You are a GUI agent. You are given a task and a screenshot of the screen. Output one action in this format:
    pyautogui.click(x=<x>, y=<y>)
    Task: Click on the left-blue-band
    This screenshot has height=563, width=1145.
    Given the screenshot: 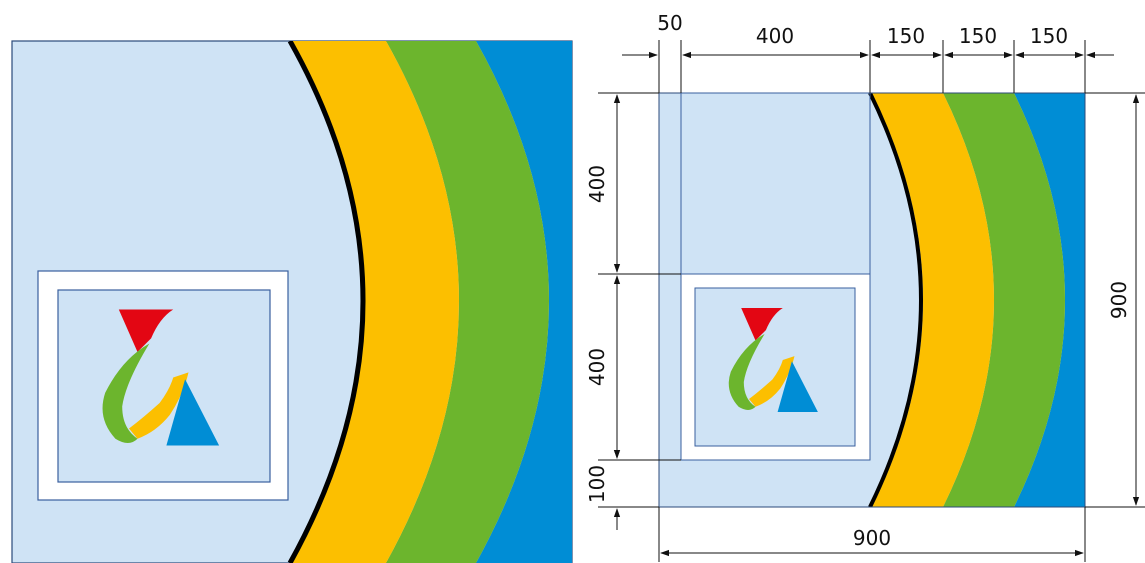 What is the action you would take?
    pyautogui.click(x=524, y=302)
    